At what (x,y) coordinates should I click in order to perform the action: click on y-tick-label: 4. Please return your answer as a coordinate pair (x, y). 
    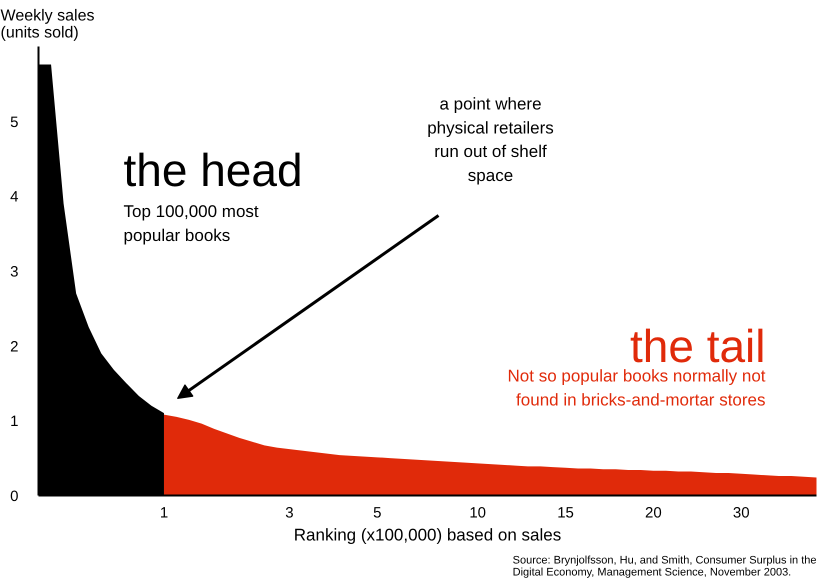
    Looking at the image, I should click on (14, 197).